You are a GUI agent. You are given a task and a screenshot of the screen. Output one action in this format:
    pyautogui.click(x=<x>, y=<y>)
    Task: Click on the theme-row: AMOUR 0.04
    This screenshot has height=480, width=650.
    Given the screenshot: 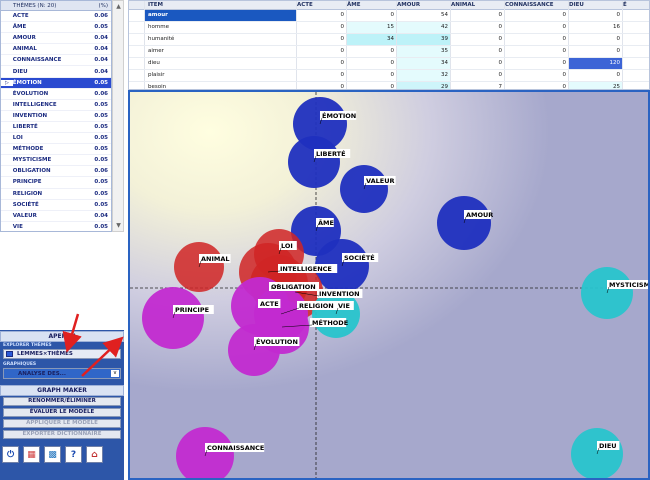 What is the action you would take?
    pyautogui.click(x=56, y=39)
    